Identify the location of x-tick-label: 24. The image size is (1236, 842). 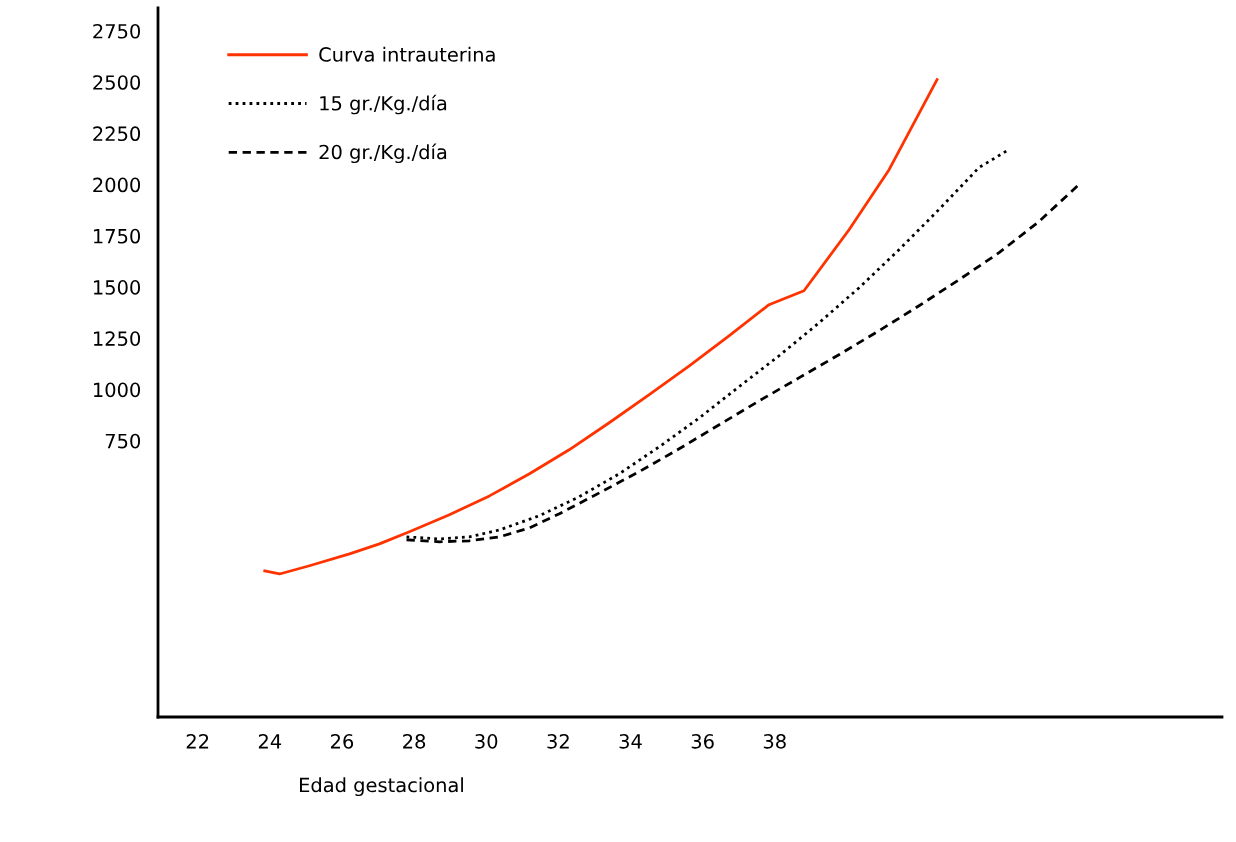
(270, 741).